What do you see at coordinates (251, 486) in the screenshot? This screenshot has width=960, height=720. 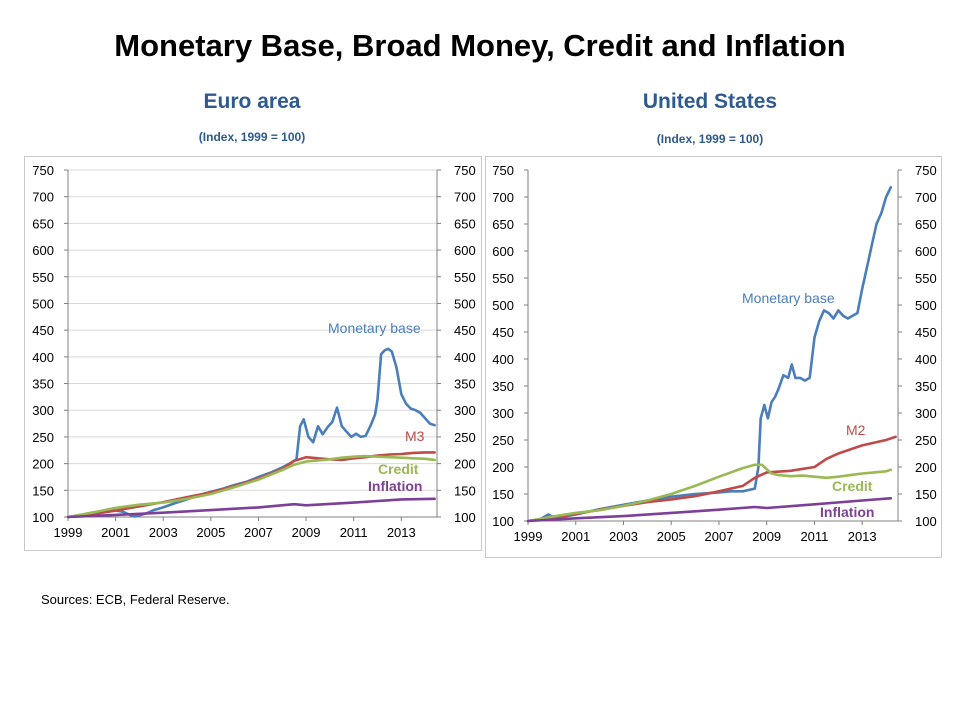 I see `euro-series-credit` at bounding box center [251, 486].